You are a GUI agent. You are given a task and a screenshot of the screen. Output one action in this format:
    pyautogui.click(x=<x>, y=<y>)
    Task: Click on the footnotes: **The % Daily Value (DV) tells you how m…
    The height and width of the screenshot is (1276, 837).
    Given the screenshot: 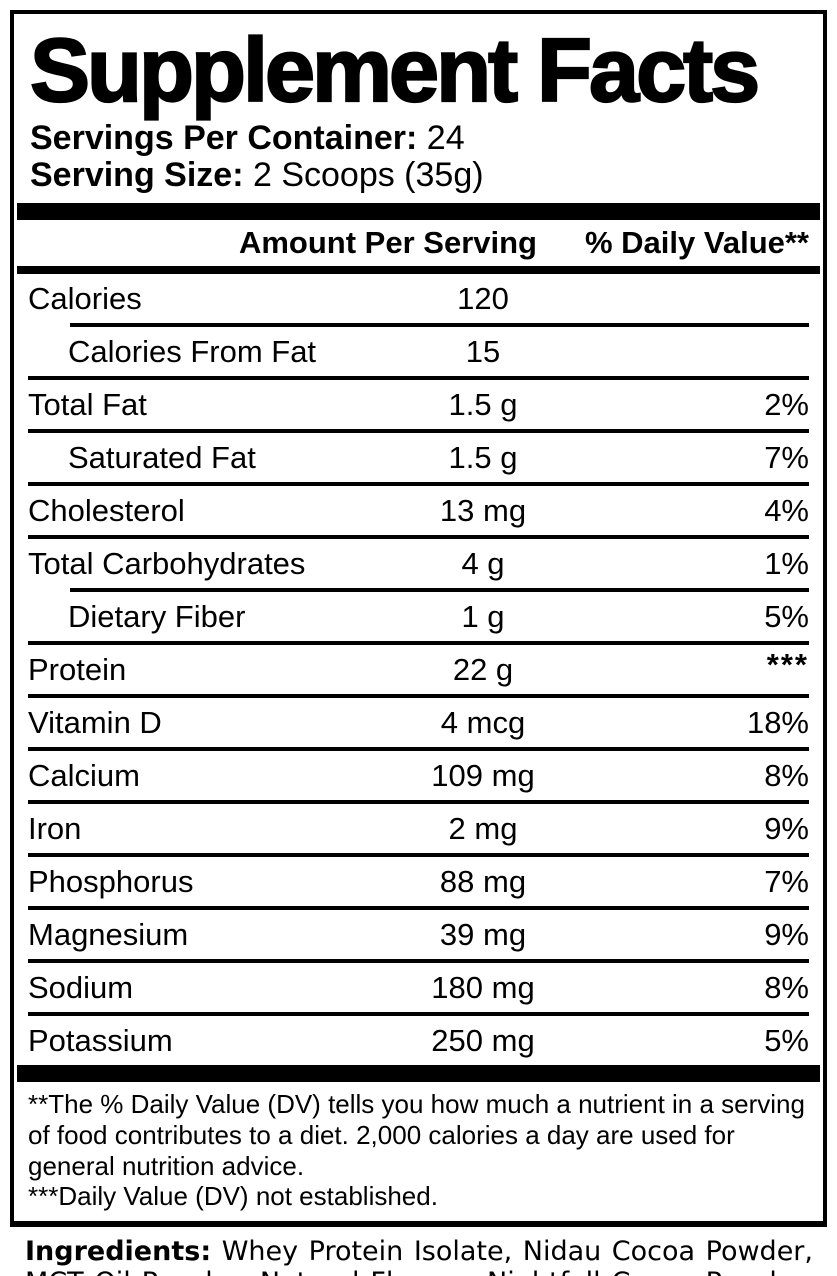 What is the action you would take?
    pyautogui.click(x=418, y=1151)
    